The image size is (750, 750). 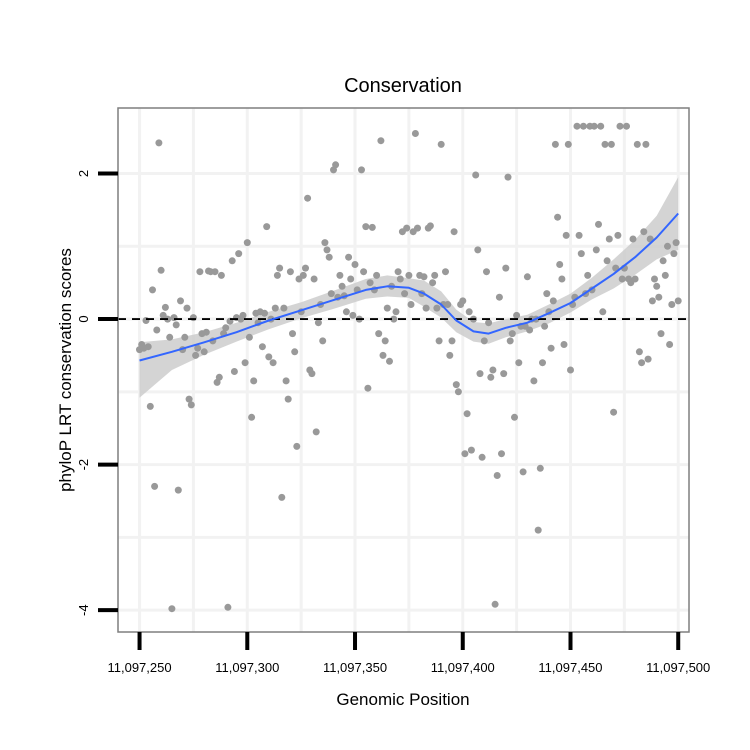 What do you see at coordinates (97, 393) in the screenshot?
I see `y-axis: -4 -2 0 2` at bounding box center [97, 393].